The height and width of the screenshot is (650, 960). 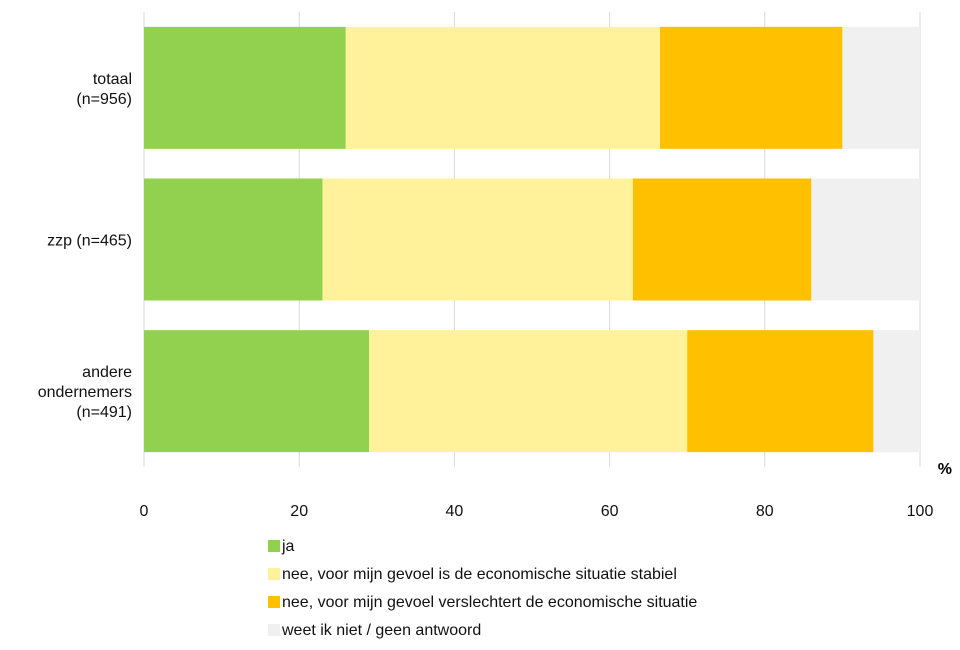 I want to click on x-tick-label: 40, so click(x=455, y=511).